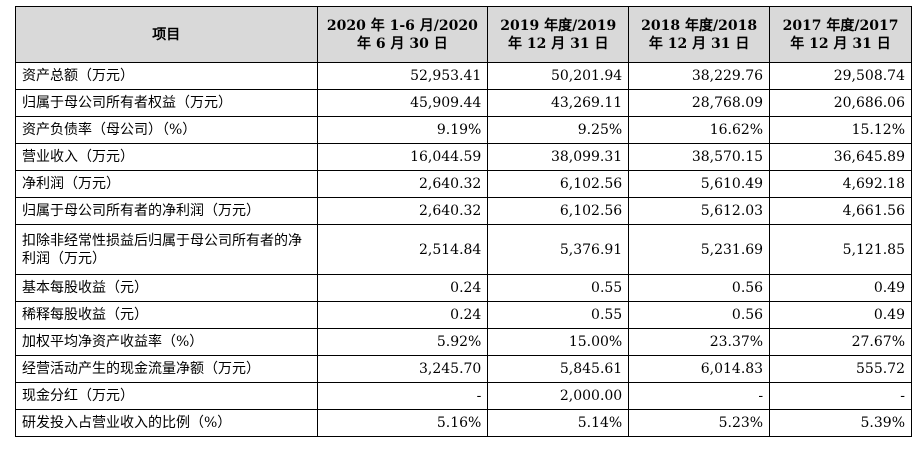  I want to click on cell-value: 38,229.76, so click(699, 76).